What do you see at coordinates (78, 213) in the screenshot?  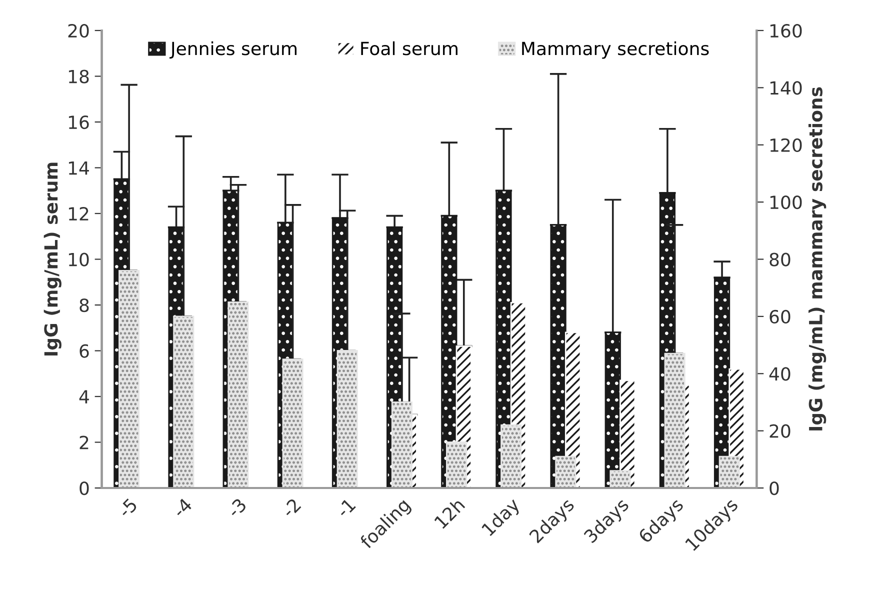 I see `y-tick-label: 12` at bounding box center [78, 213].